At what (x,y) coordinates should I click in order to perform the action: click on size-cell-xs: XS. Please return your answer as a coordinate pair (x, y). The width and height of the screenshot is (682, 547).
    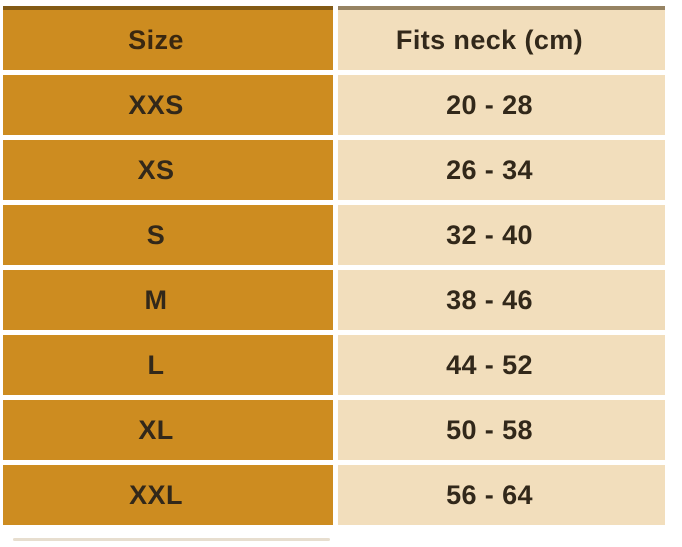
    Looking at the image, I should click on (168, 170).